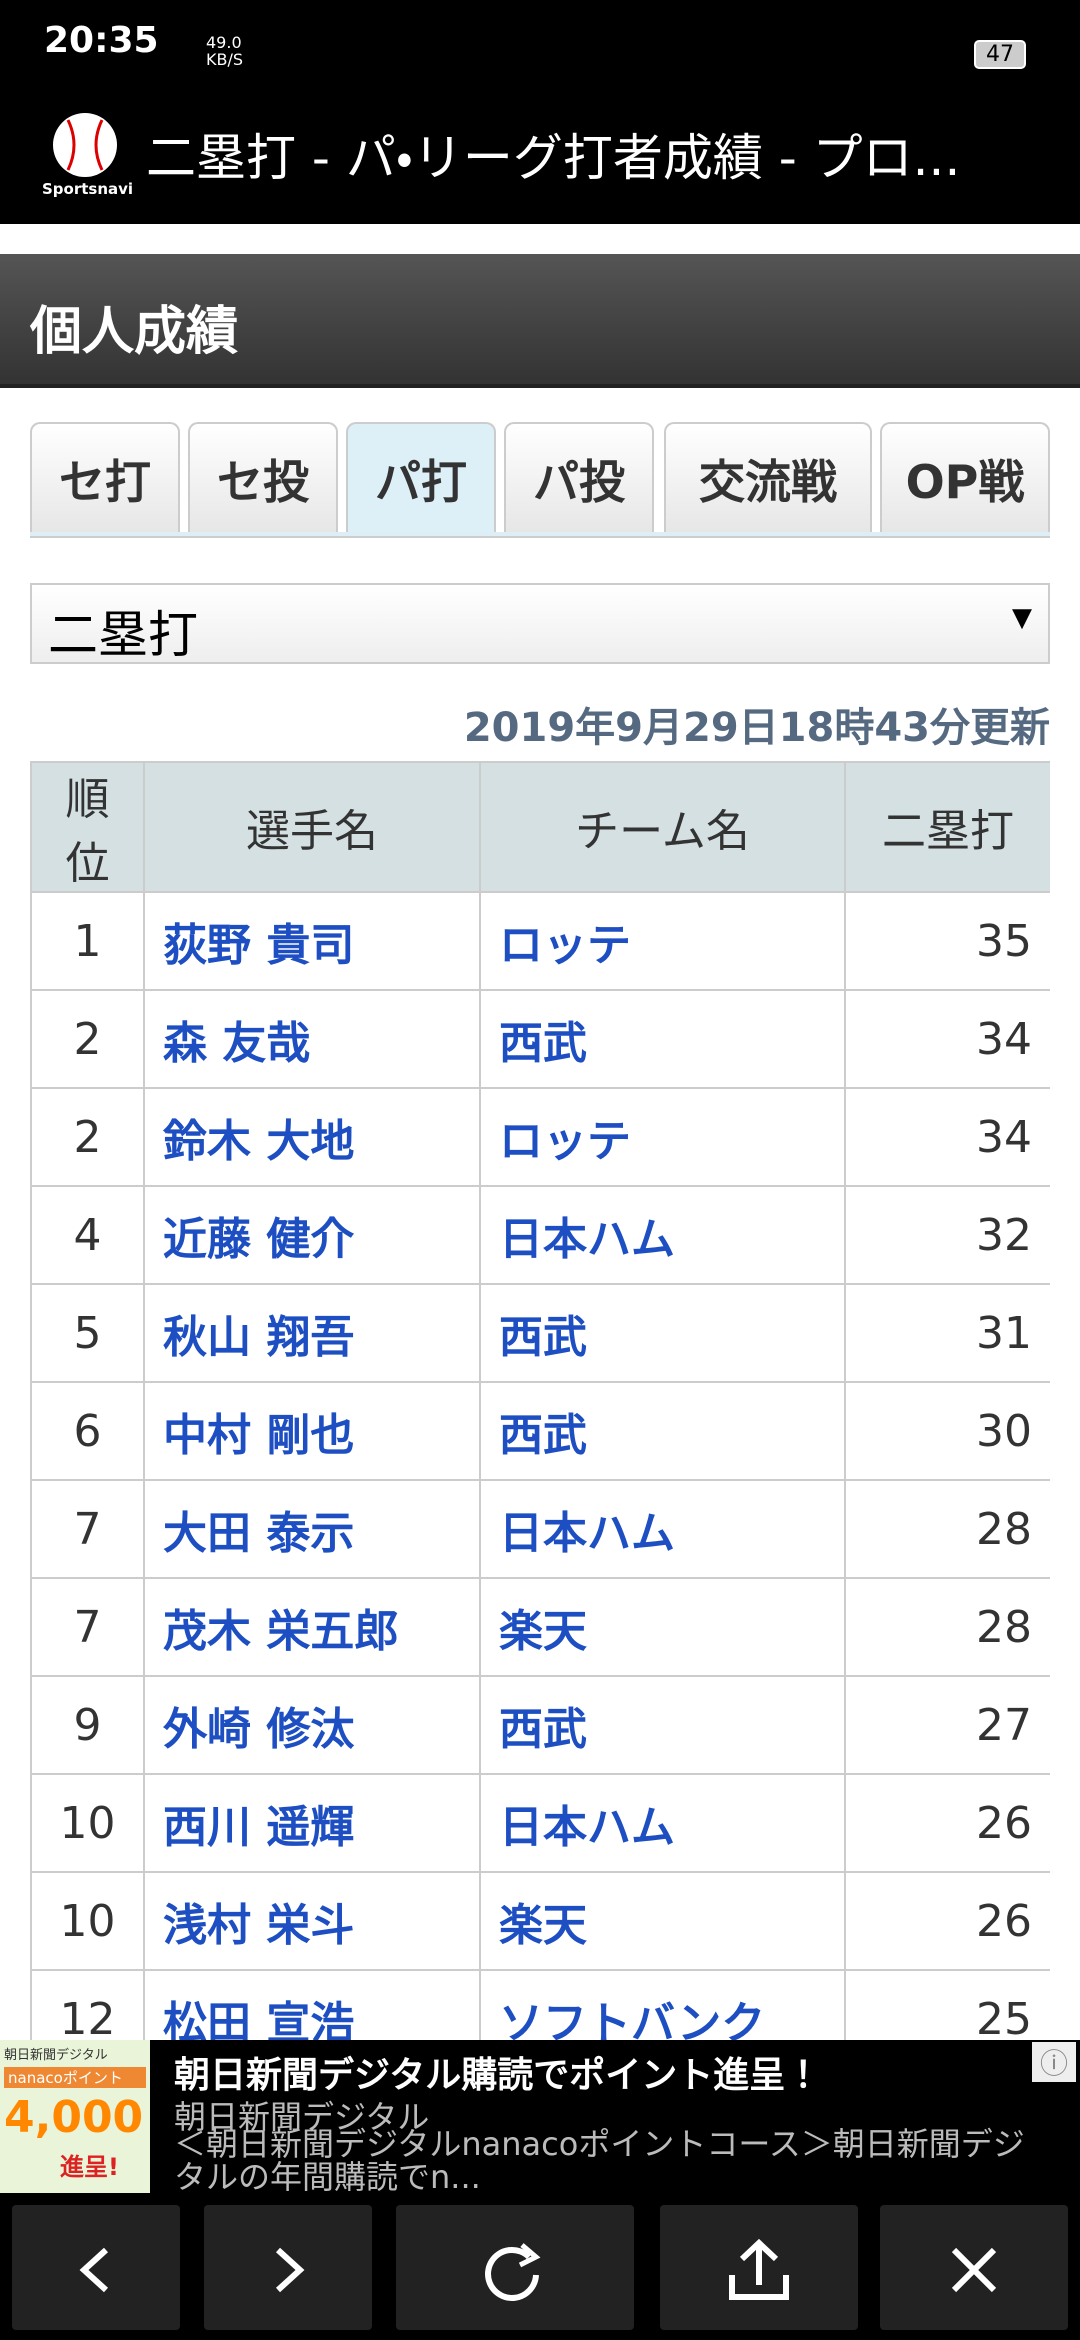 The image size is (1080, 2340). I want to click on ad-image: 朝日新聞デジタル nanacoポイント 4,000 進呈!, so click(75, 2116).